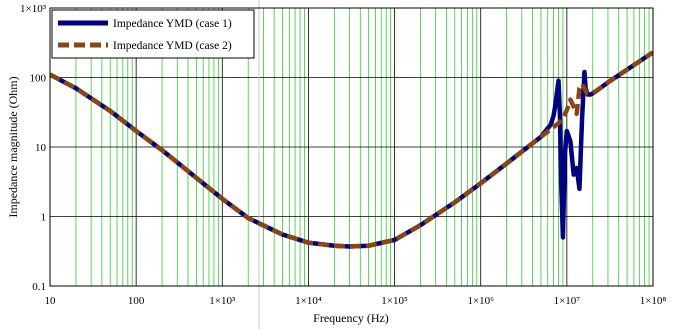  What do you see at coordinates (39, 287) in the screenshot?
I see `y-tick-label: 0.1` at bounding box center [39, 287].